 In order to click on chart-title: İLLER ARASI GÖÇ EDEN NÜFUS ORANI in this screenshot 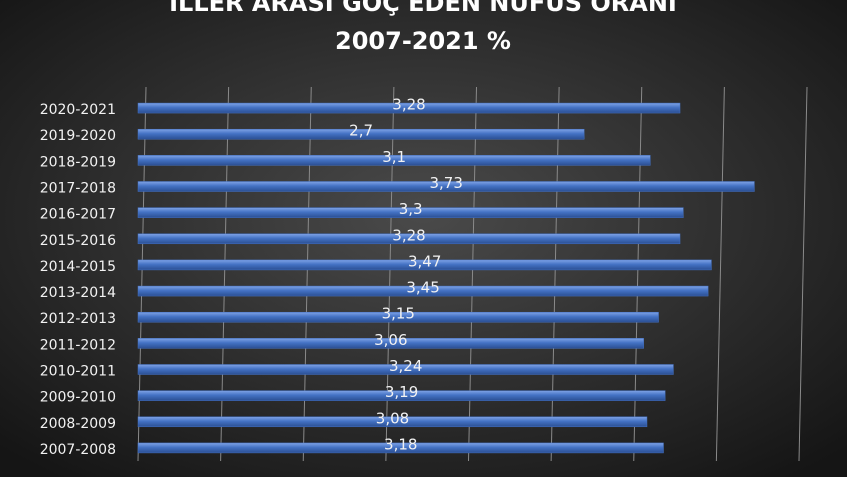, I will do `click(423, 8)`.